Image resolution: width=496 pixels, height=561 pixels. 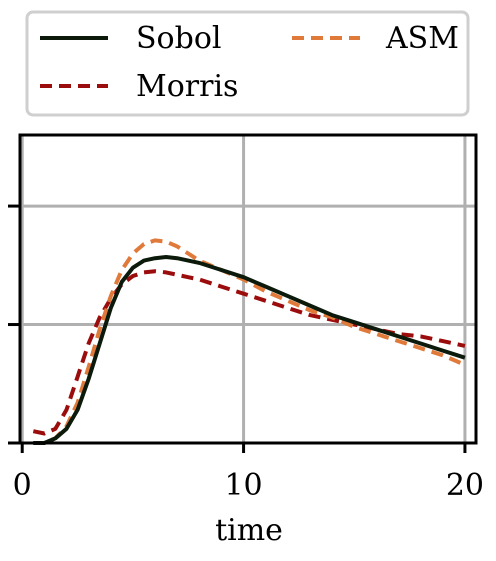 I want to click on x-axis-title: time, so click(x=249, y=530).